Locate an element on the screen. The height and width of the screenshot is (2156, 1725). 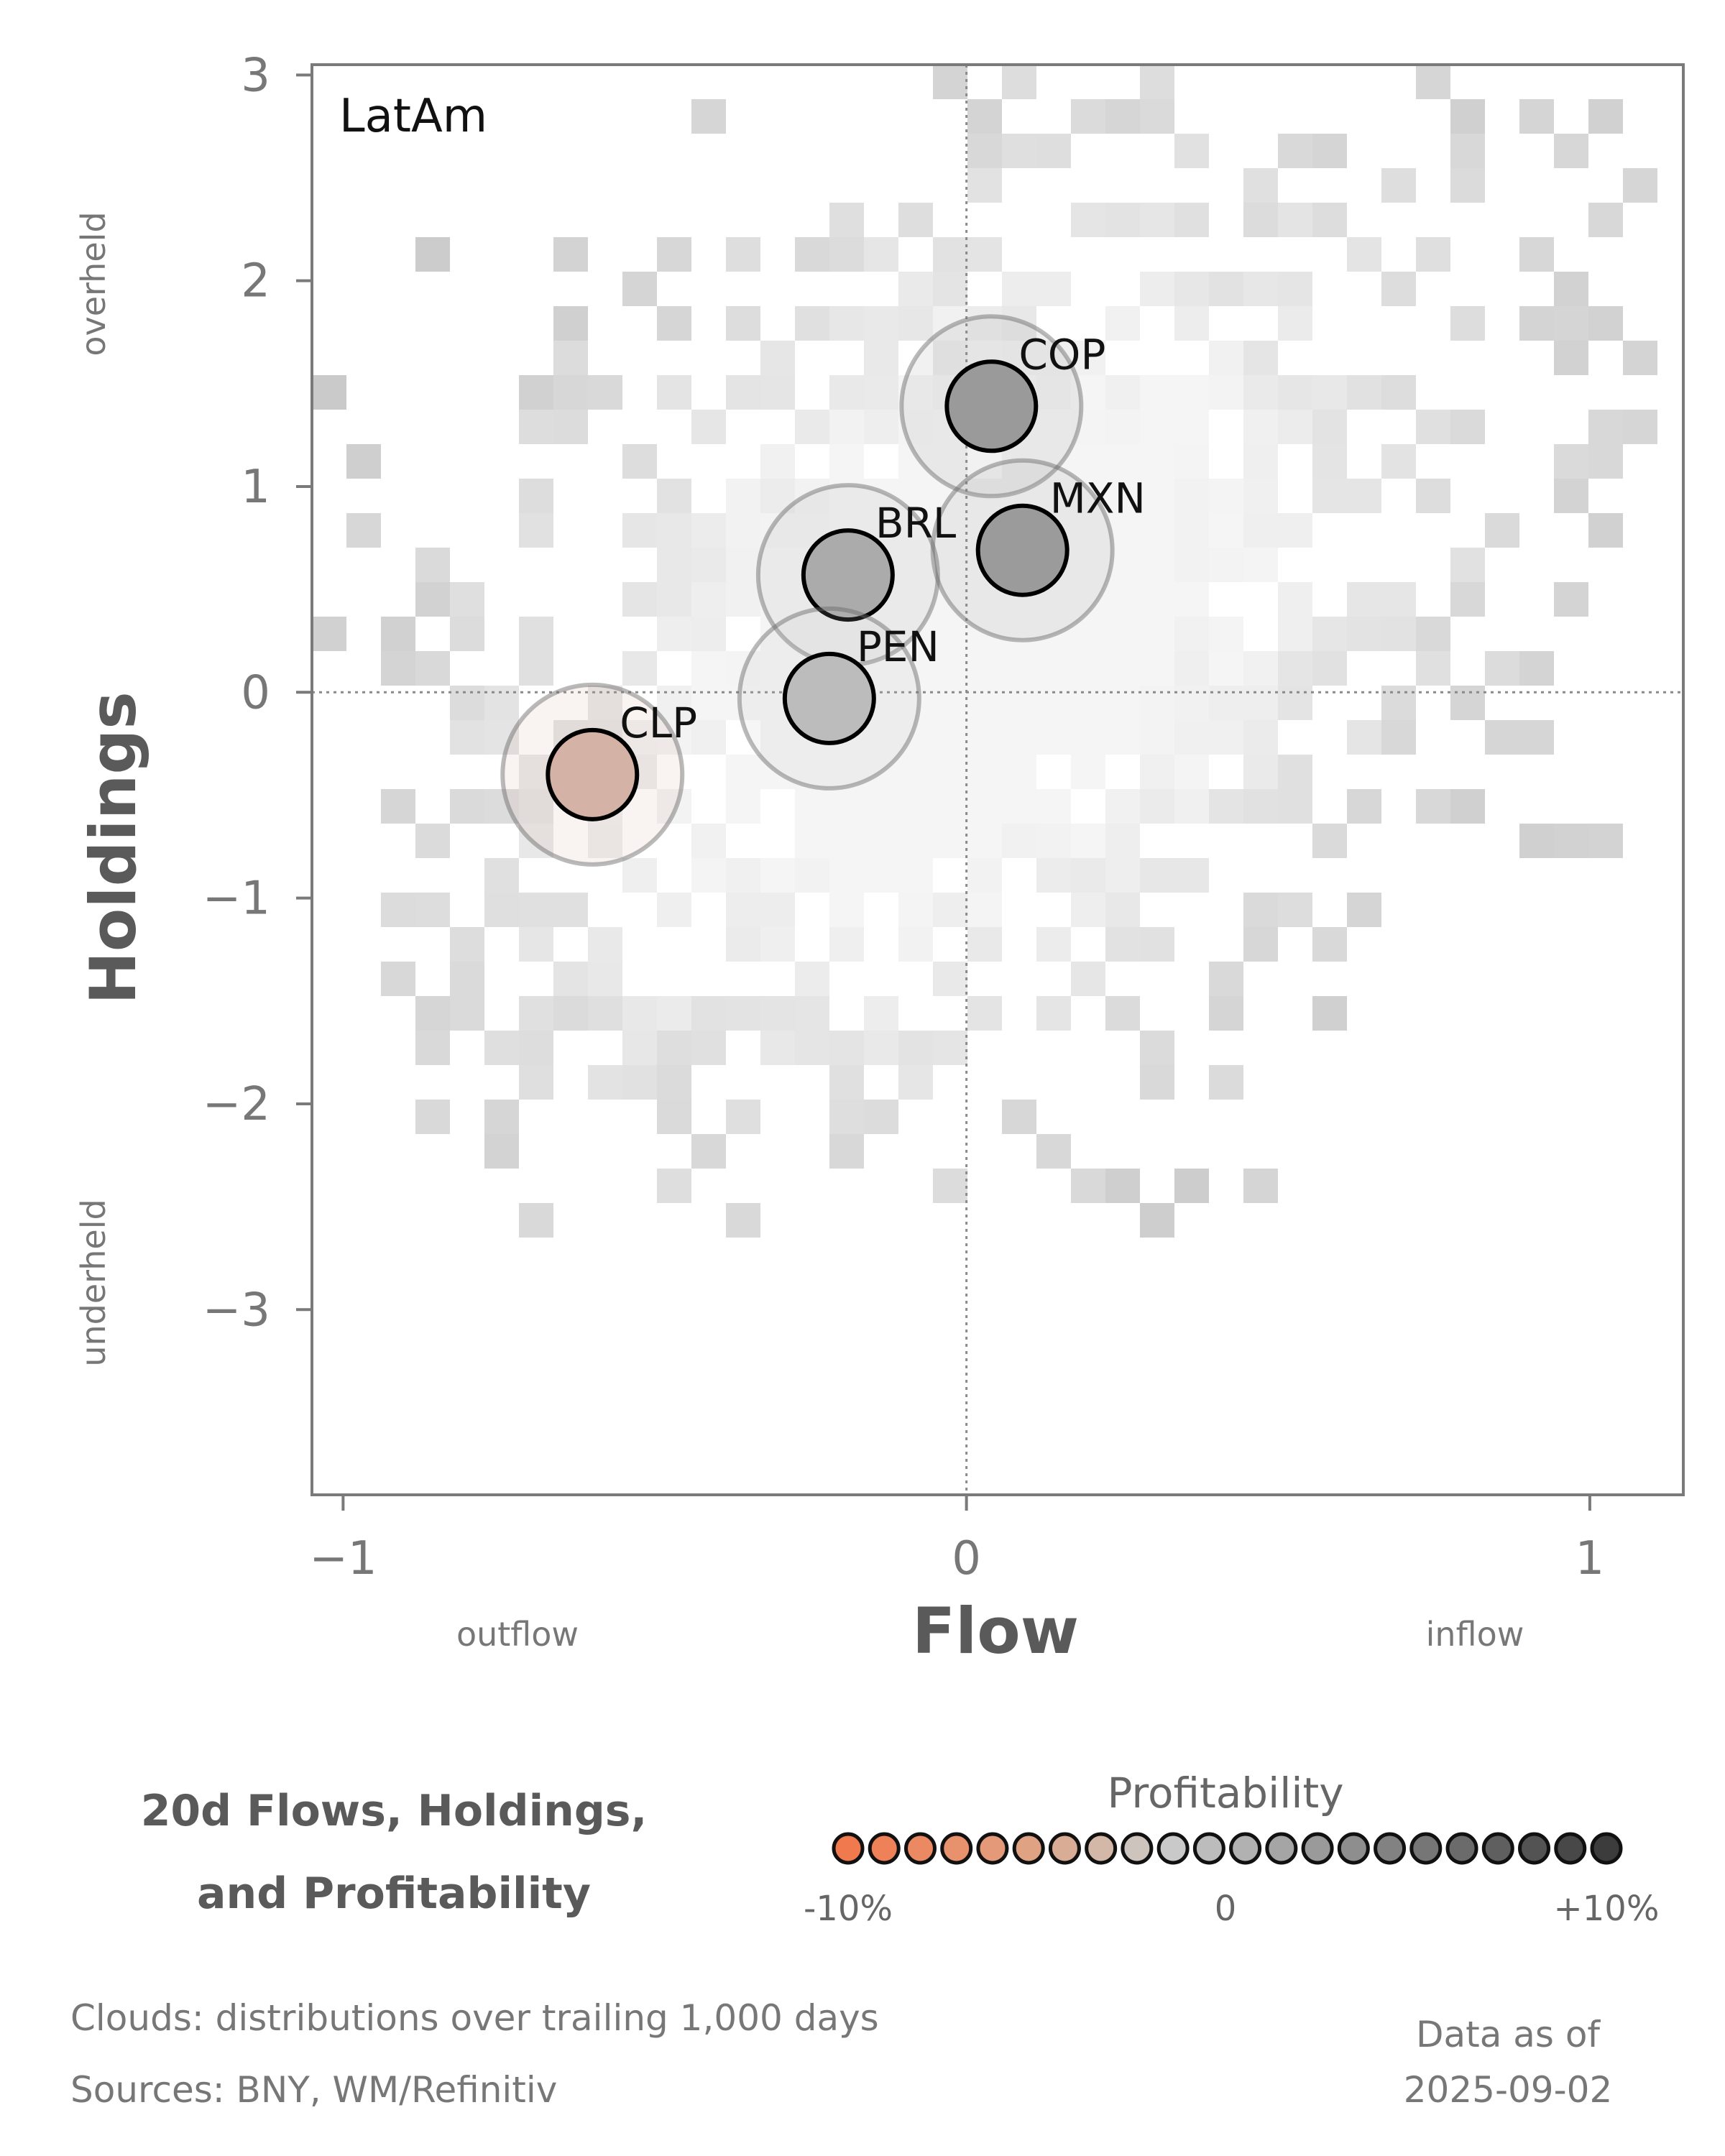
point-label: COP is located at coordinates (1061, 355).